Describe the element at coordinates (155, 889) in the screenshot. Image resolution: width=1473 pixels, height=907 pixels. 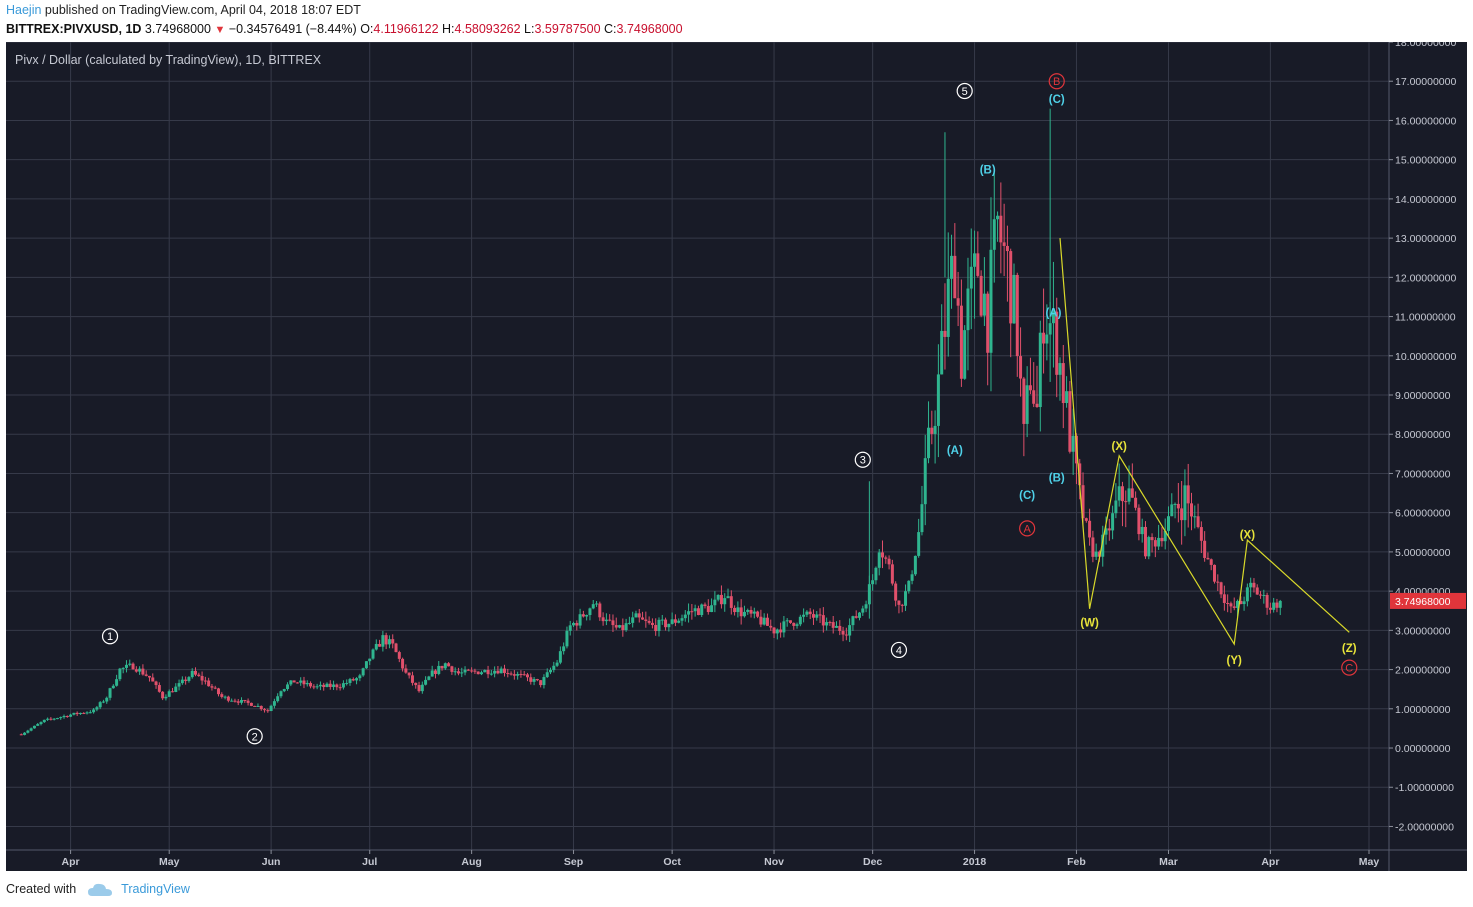
I see `tradingview-link: TradingView` at that location.